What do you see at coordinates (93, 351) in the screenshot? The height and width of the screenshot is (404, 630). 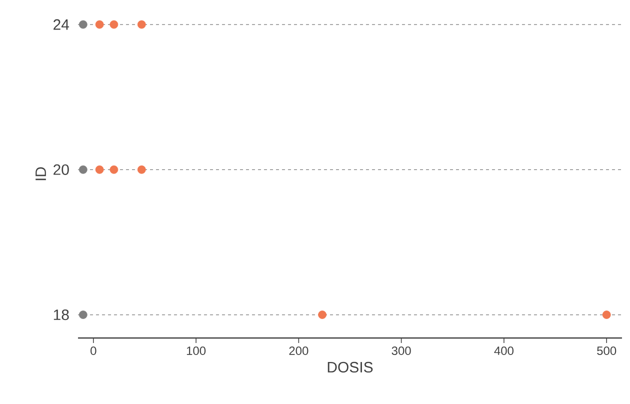 I see `x-tick-label: 0` at bounding box center [93, 351].